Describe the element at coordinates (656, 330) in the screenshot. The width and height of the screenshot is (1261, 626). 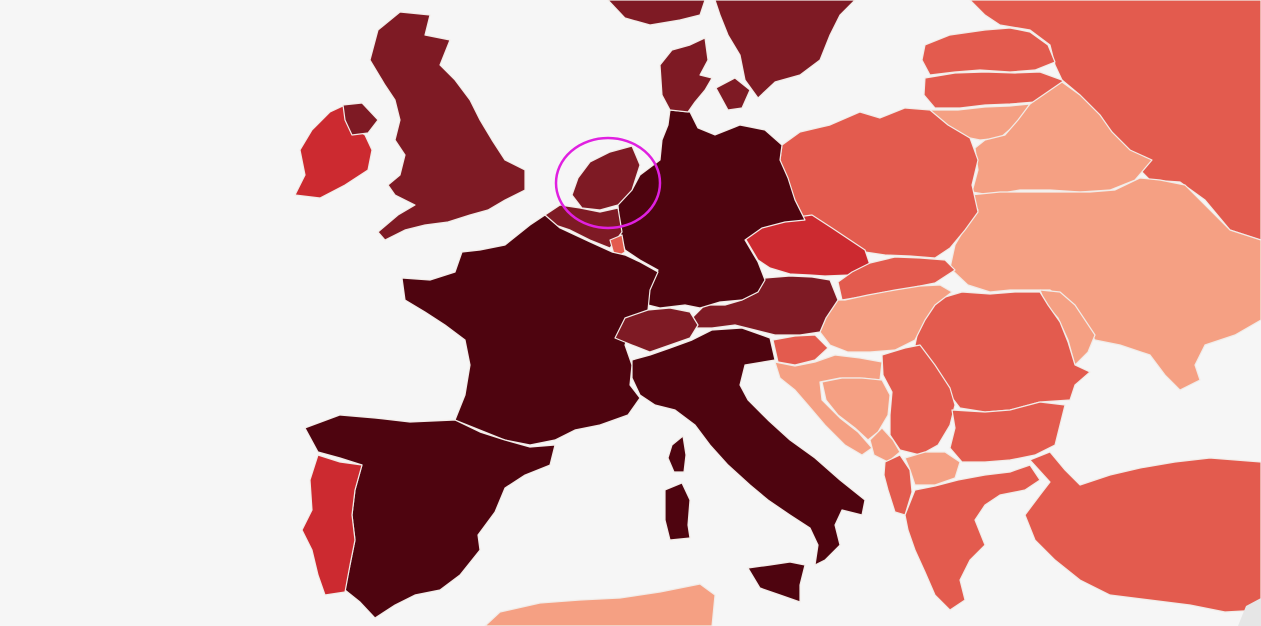
I see `country-switzerland` at that location.